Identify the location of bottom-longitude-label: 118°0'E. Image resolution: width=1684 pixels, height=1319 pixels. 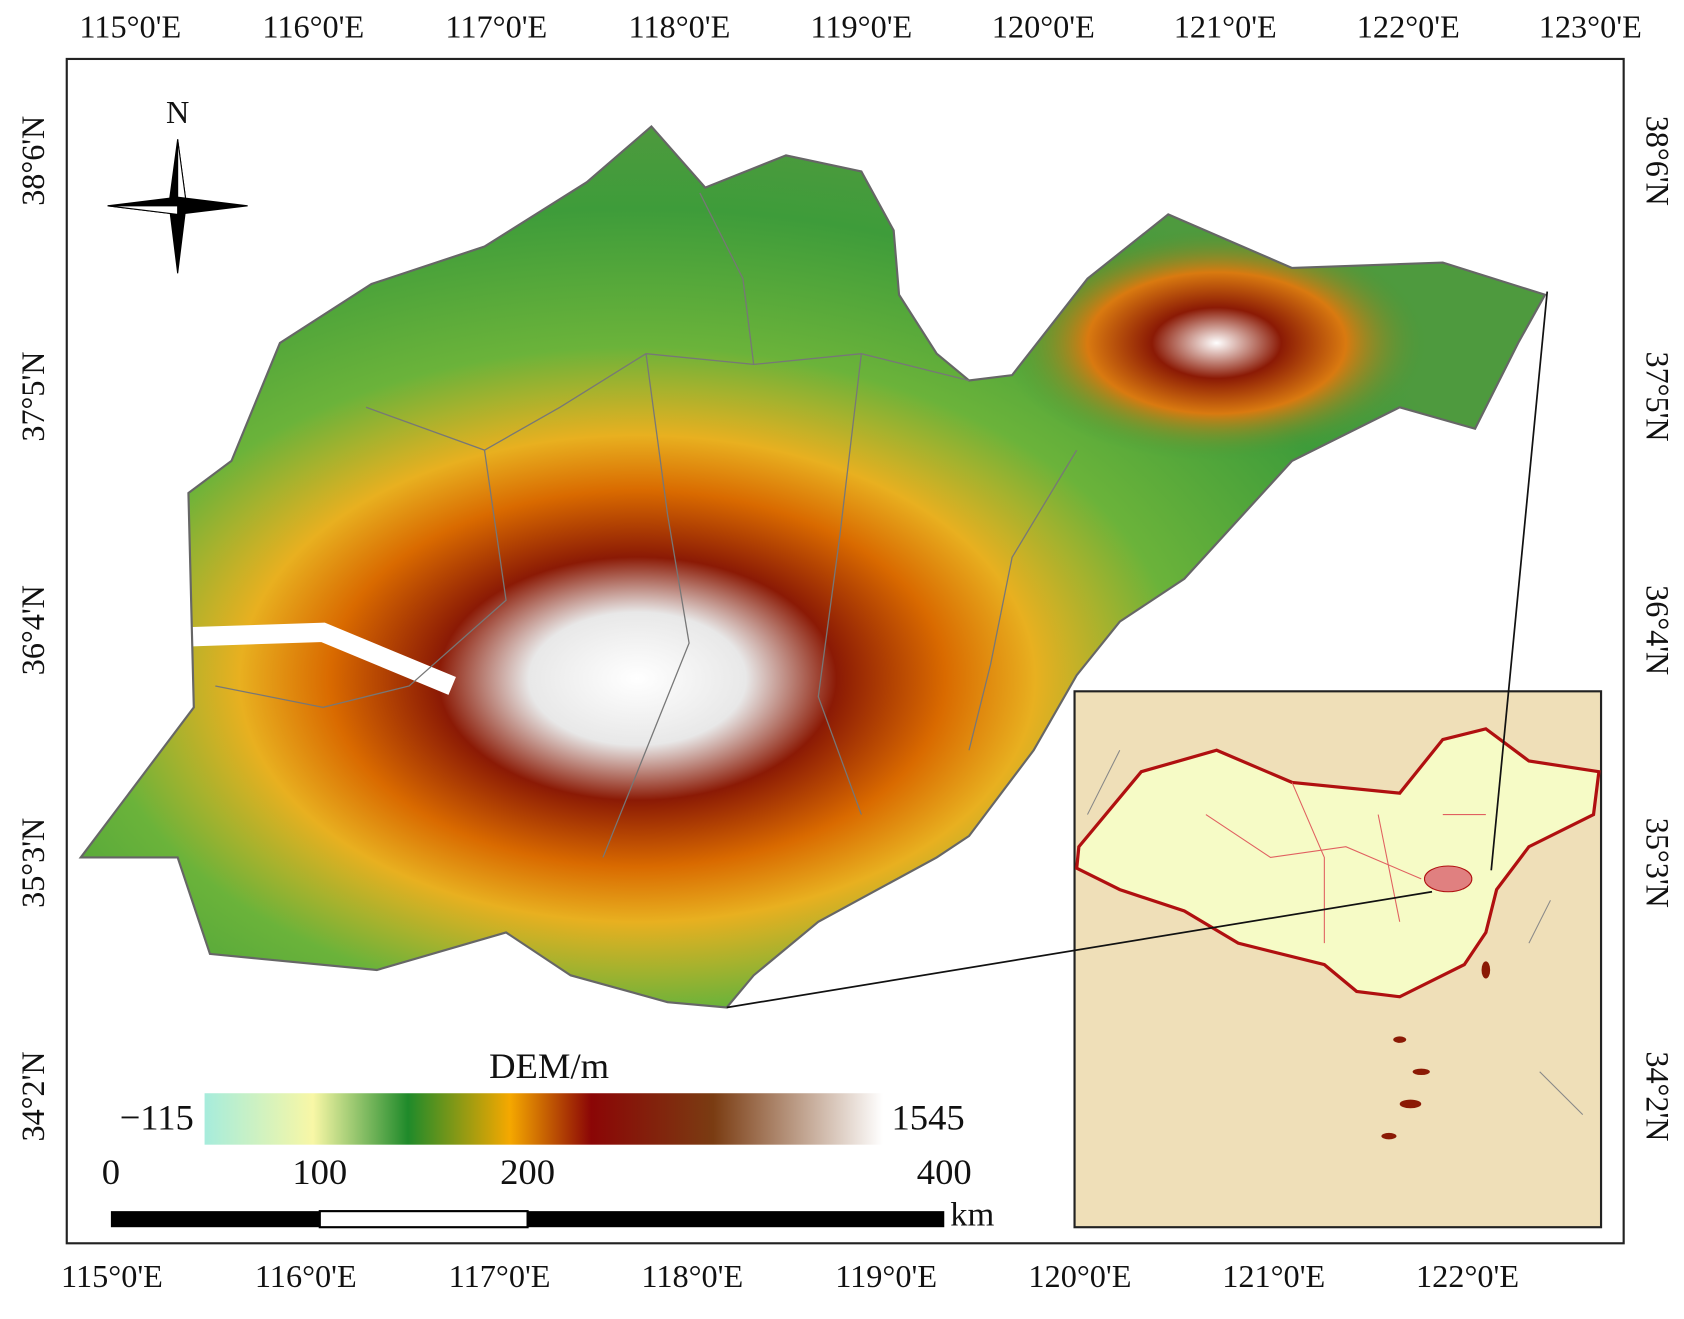
(692, 1276).